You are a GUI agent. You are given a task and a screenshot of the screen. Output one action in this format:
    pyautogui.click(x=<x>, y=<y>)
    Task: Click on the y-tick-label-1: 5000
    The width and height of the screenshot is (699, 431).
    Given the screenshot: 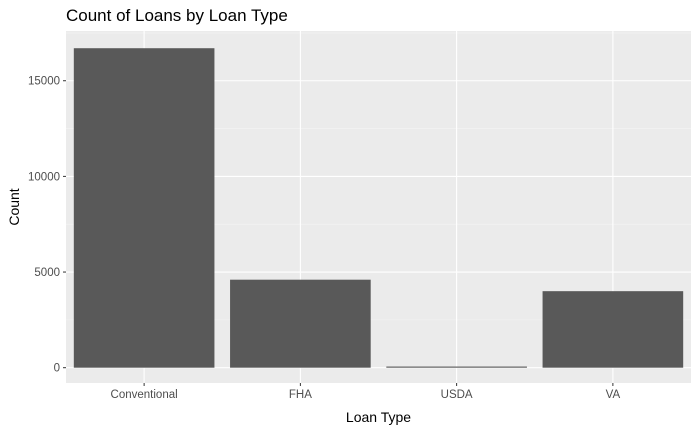 What is the action you would take?
    pyautogui.click(x=47, y=273)
    